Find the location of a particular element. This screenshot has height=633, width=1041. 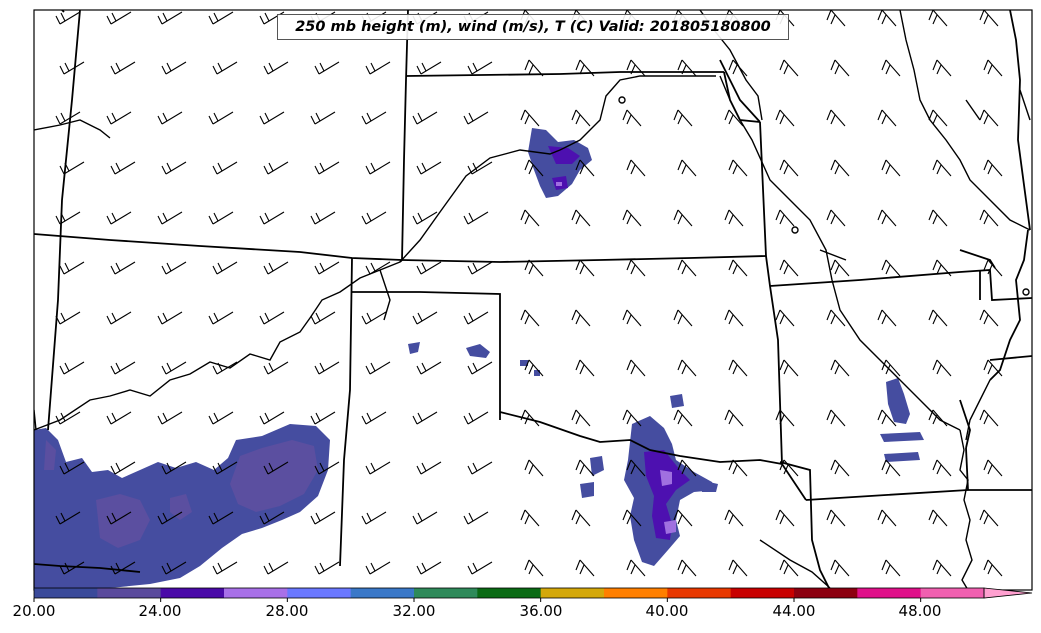

colorbar-tick-label: 36.00 is located at coordinates (541, 611).